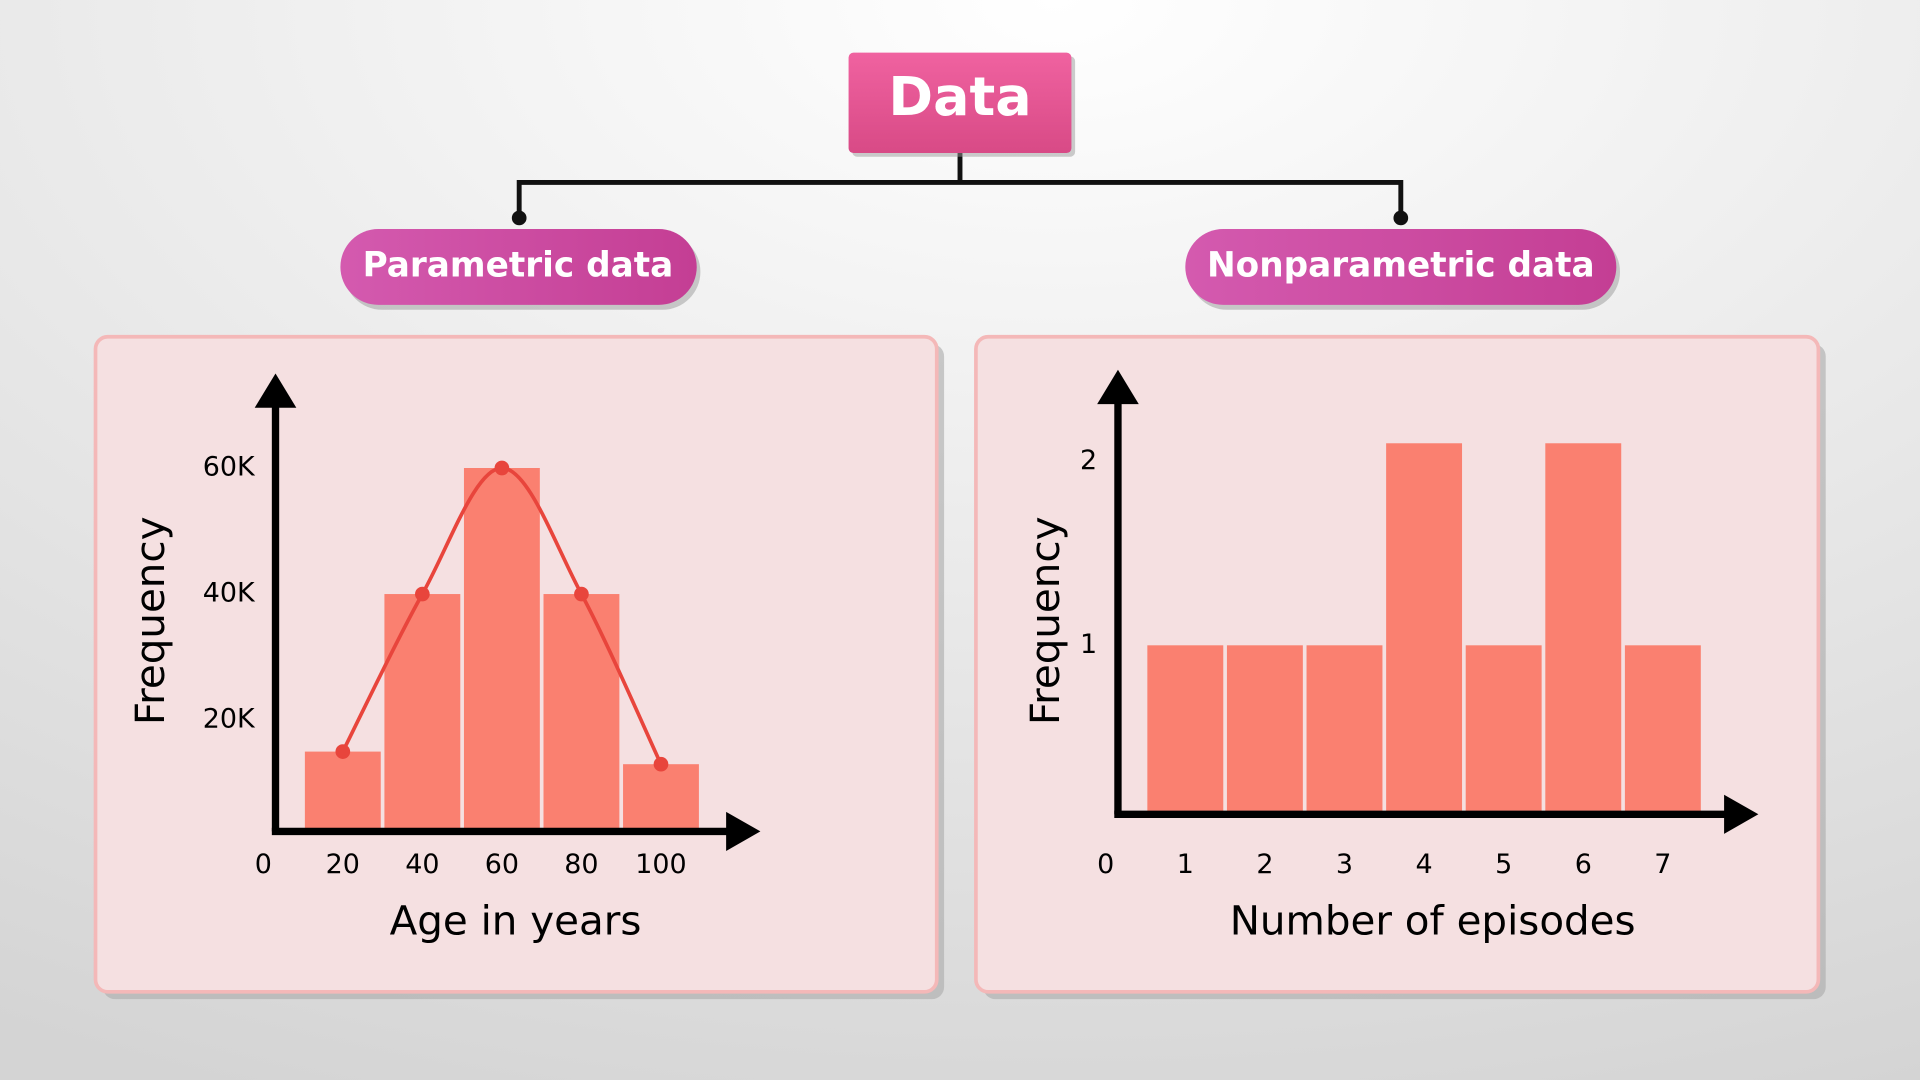 This screenshot has width=1920, height=1084. I want to click on x-tick-label: 20, so click(343, 864).